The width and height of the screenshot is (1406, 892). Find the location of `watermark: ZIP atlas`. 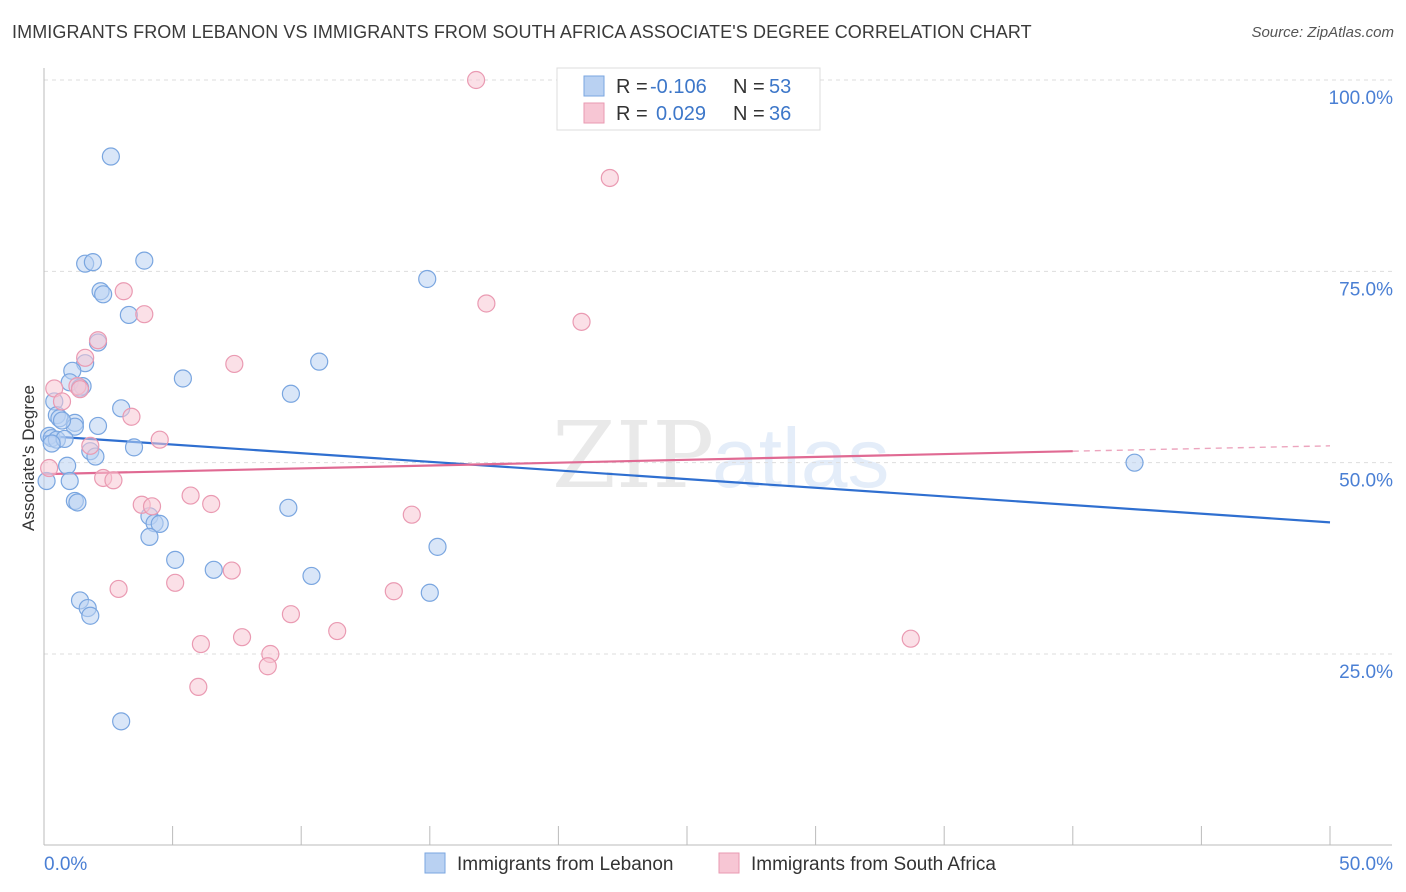

watermark: ZIP atlas is located at coordinates (720, 455).